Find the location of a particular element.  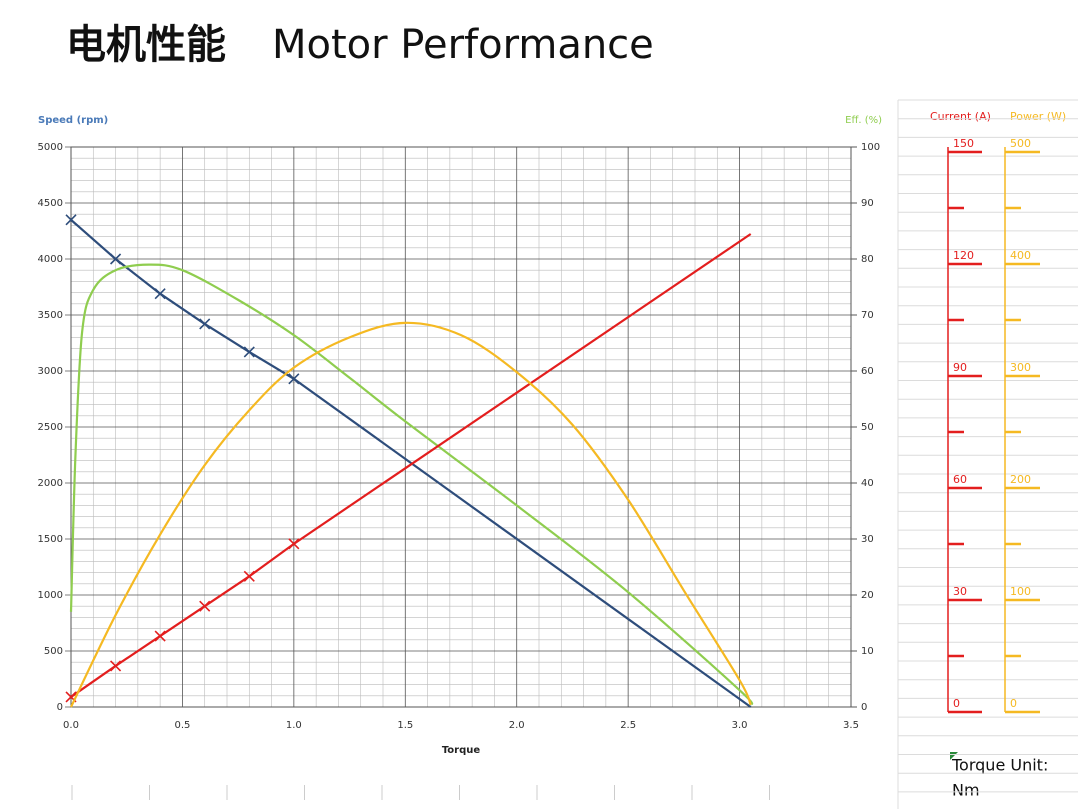

y3-tick-label: 150 is located at coordinates (963, 143).